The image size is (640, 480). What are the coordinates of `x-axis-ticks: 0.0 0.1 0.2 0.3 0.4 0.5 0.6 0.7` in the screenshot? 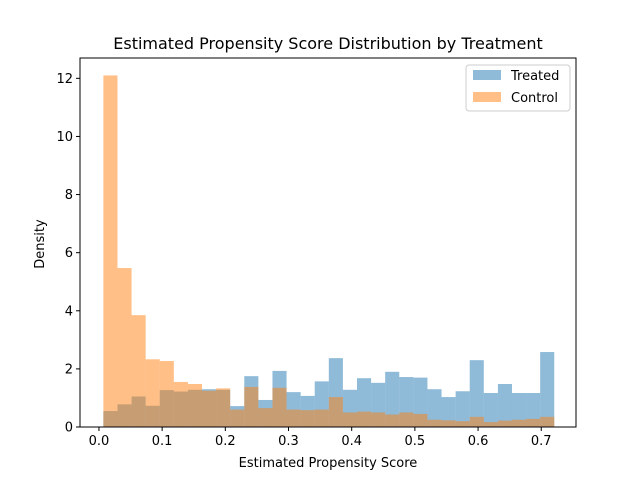 It's located at (320, 438).